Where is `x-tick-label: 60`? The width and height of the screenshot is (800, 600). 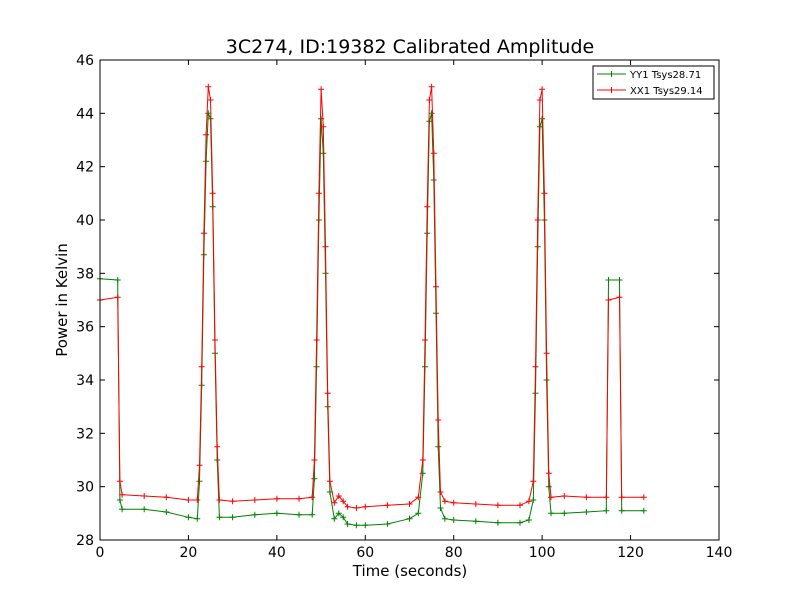 x-tick-label: 60 is located at coordinates (365, 553).